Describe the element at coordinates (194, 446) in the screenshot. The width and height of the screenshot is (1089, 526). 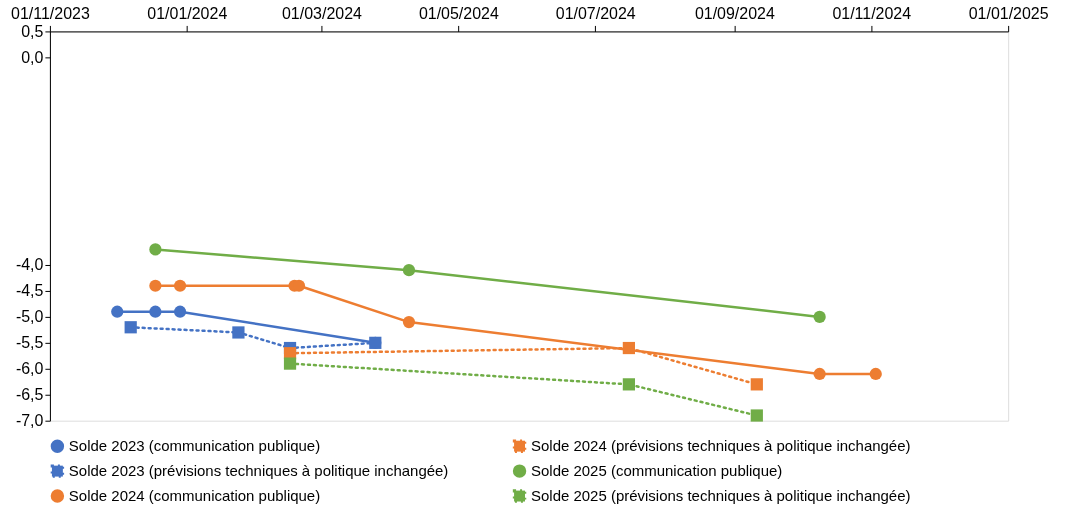
I see `legend-label: Solde 2023 (communication publique)` at that location.